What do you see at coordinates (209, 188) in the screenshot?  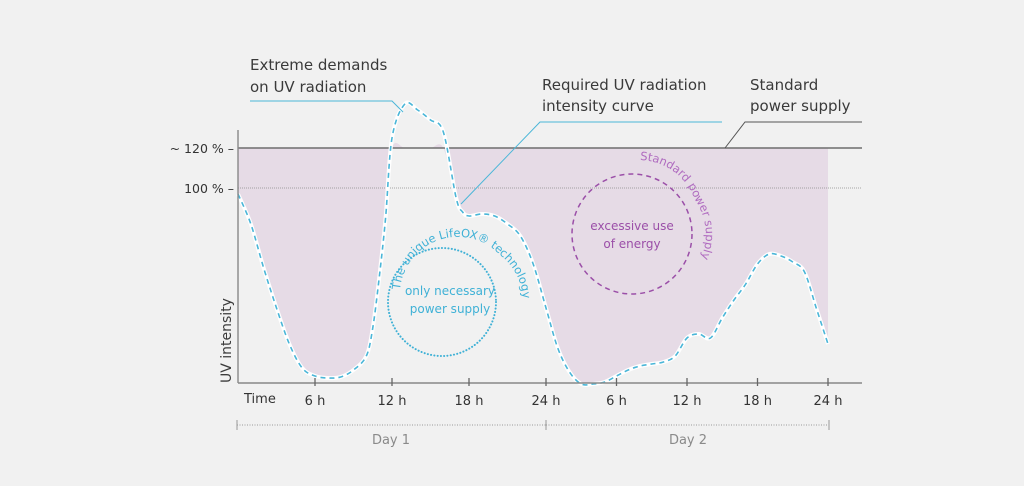 I see `y-tick-label-100: 100 % –` at bounding box center [209, 188].